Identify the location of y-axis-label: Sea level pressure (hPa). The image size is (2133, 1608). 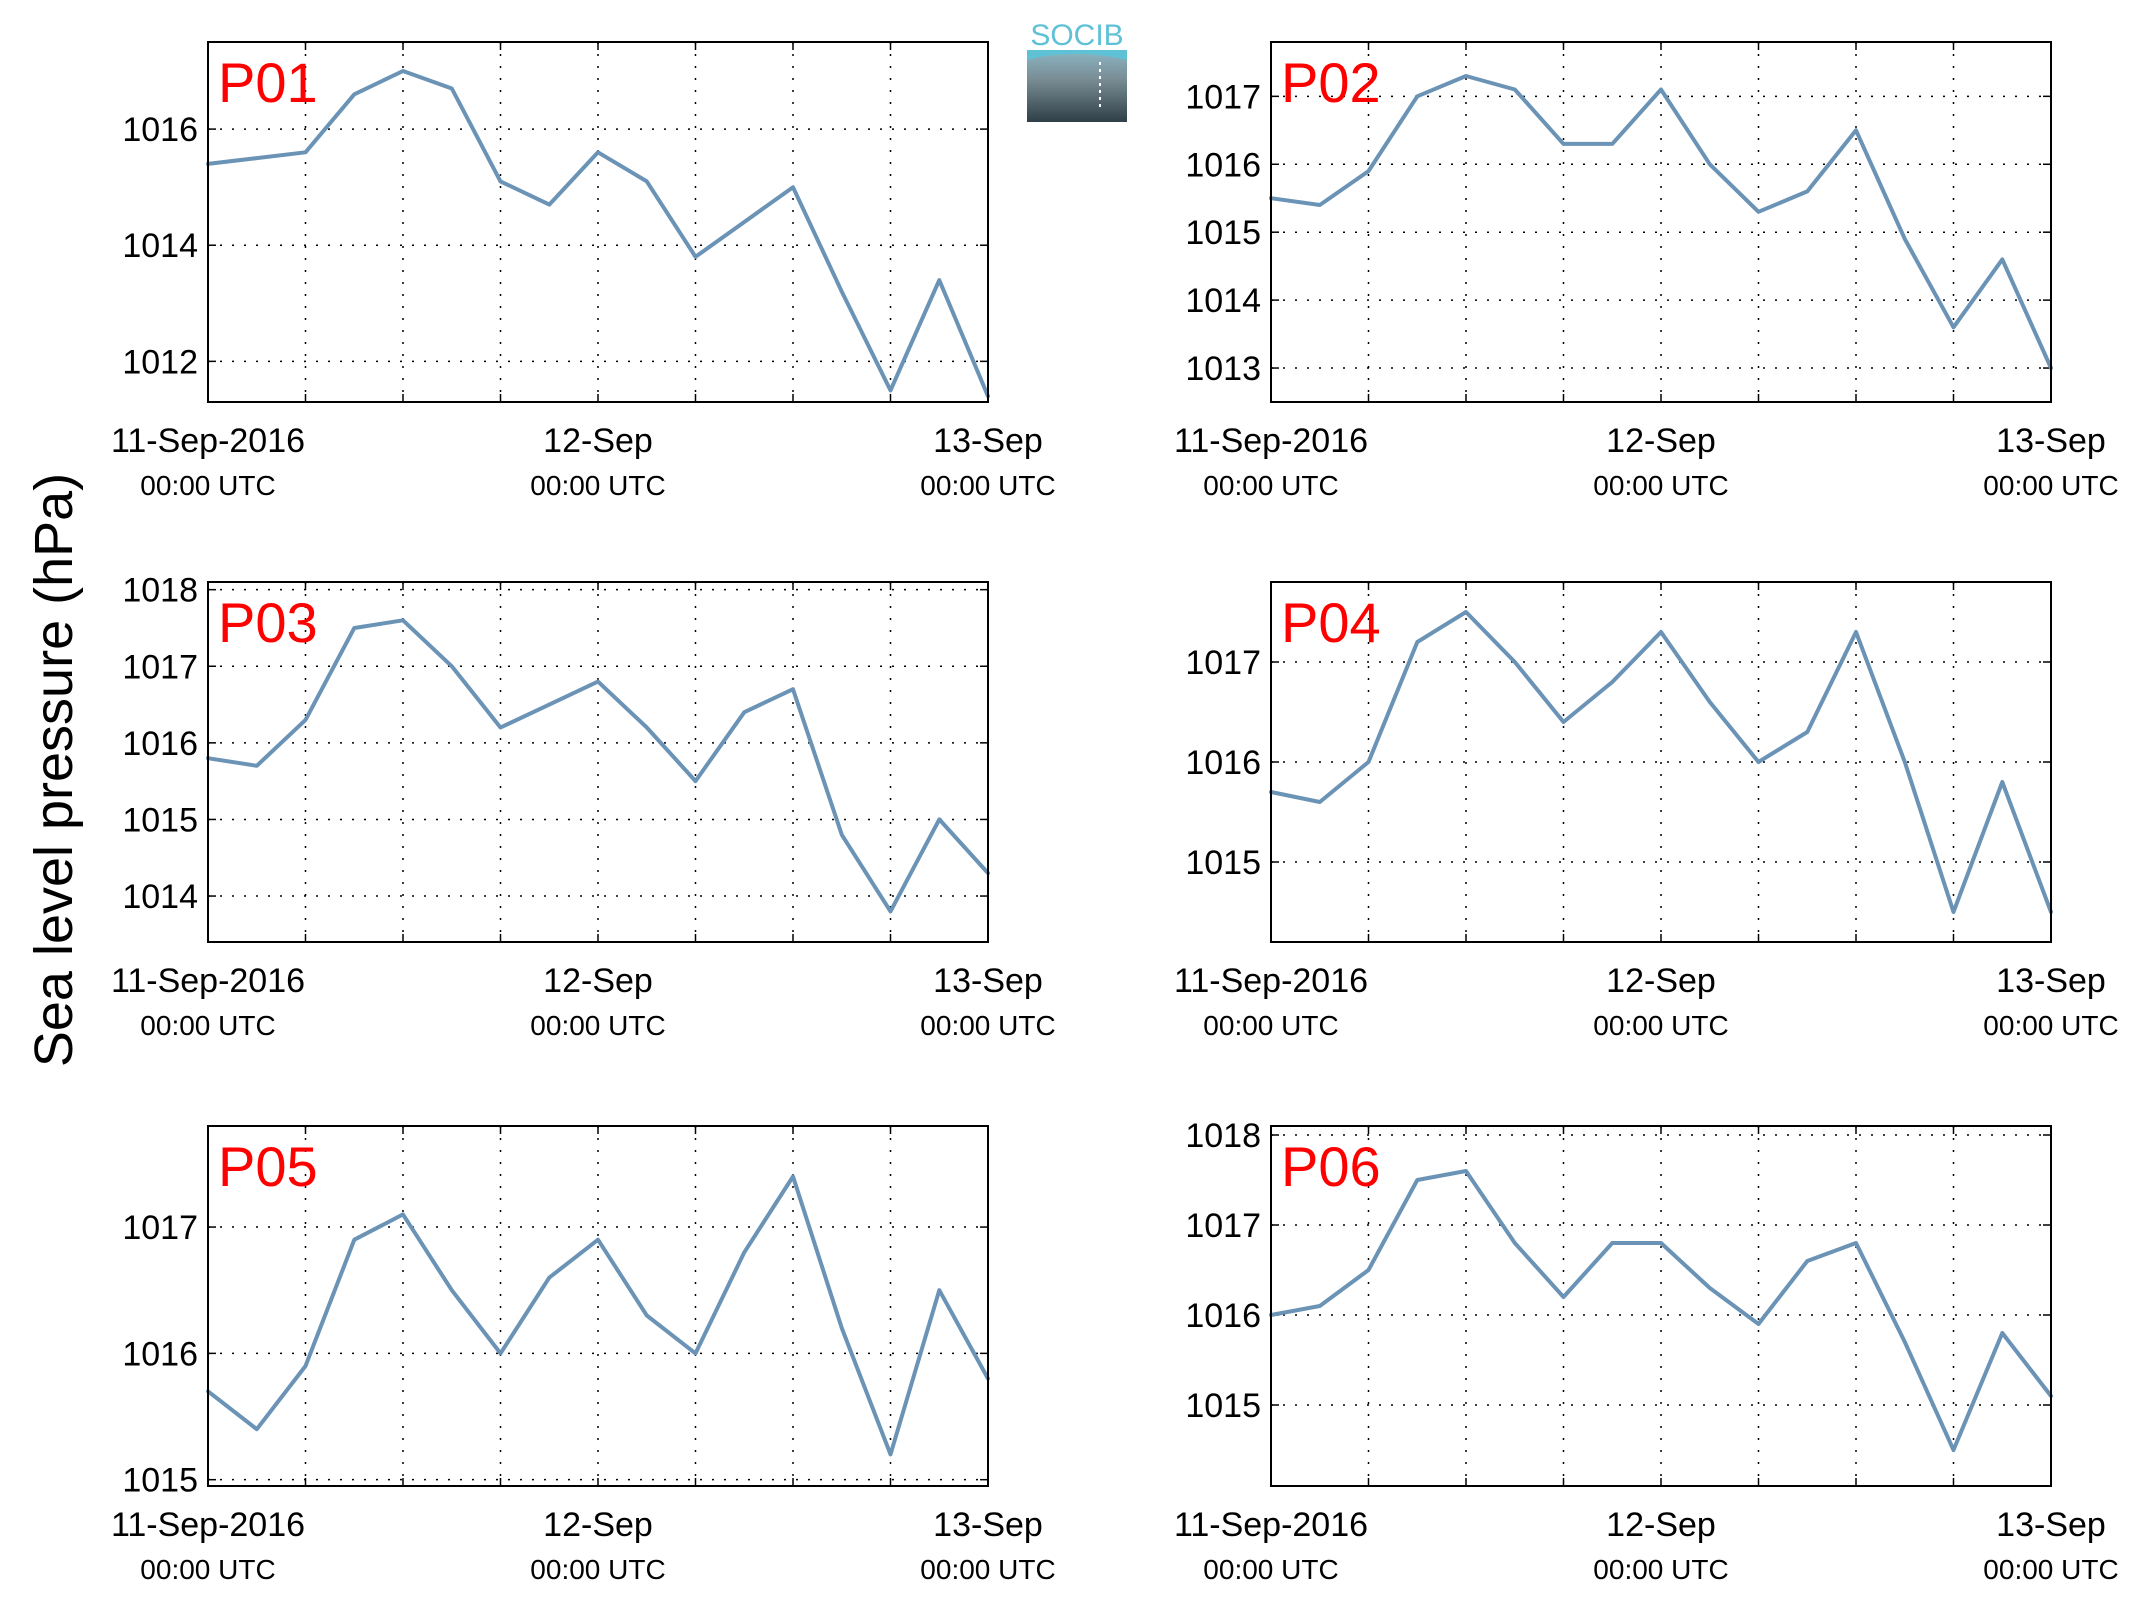
(54, 770).